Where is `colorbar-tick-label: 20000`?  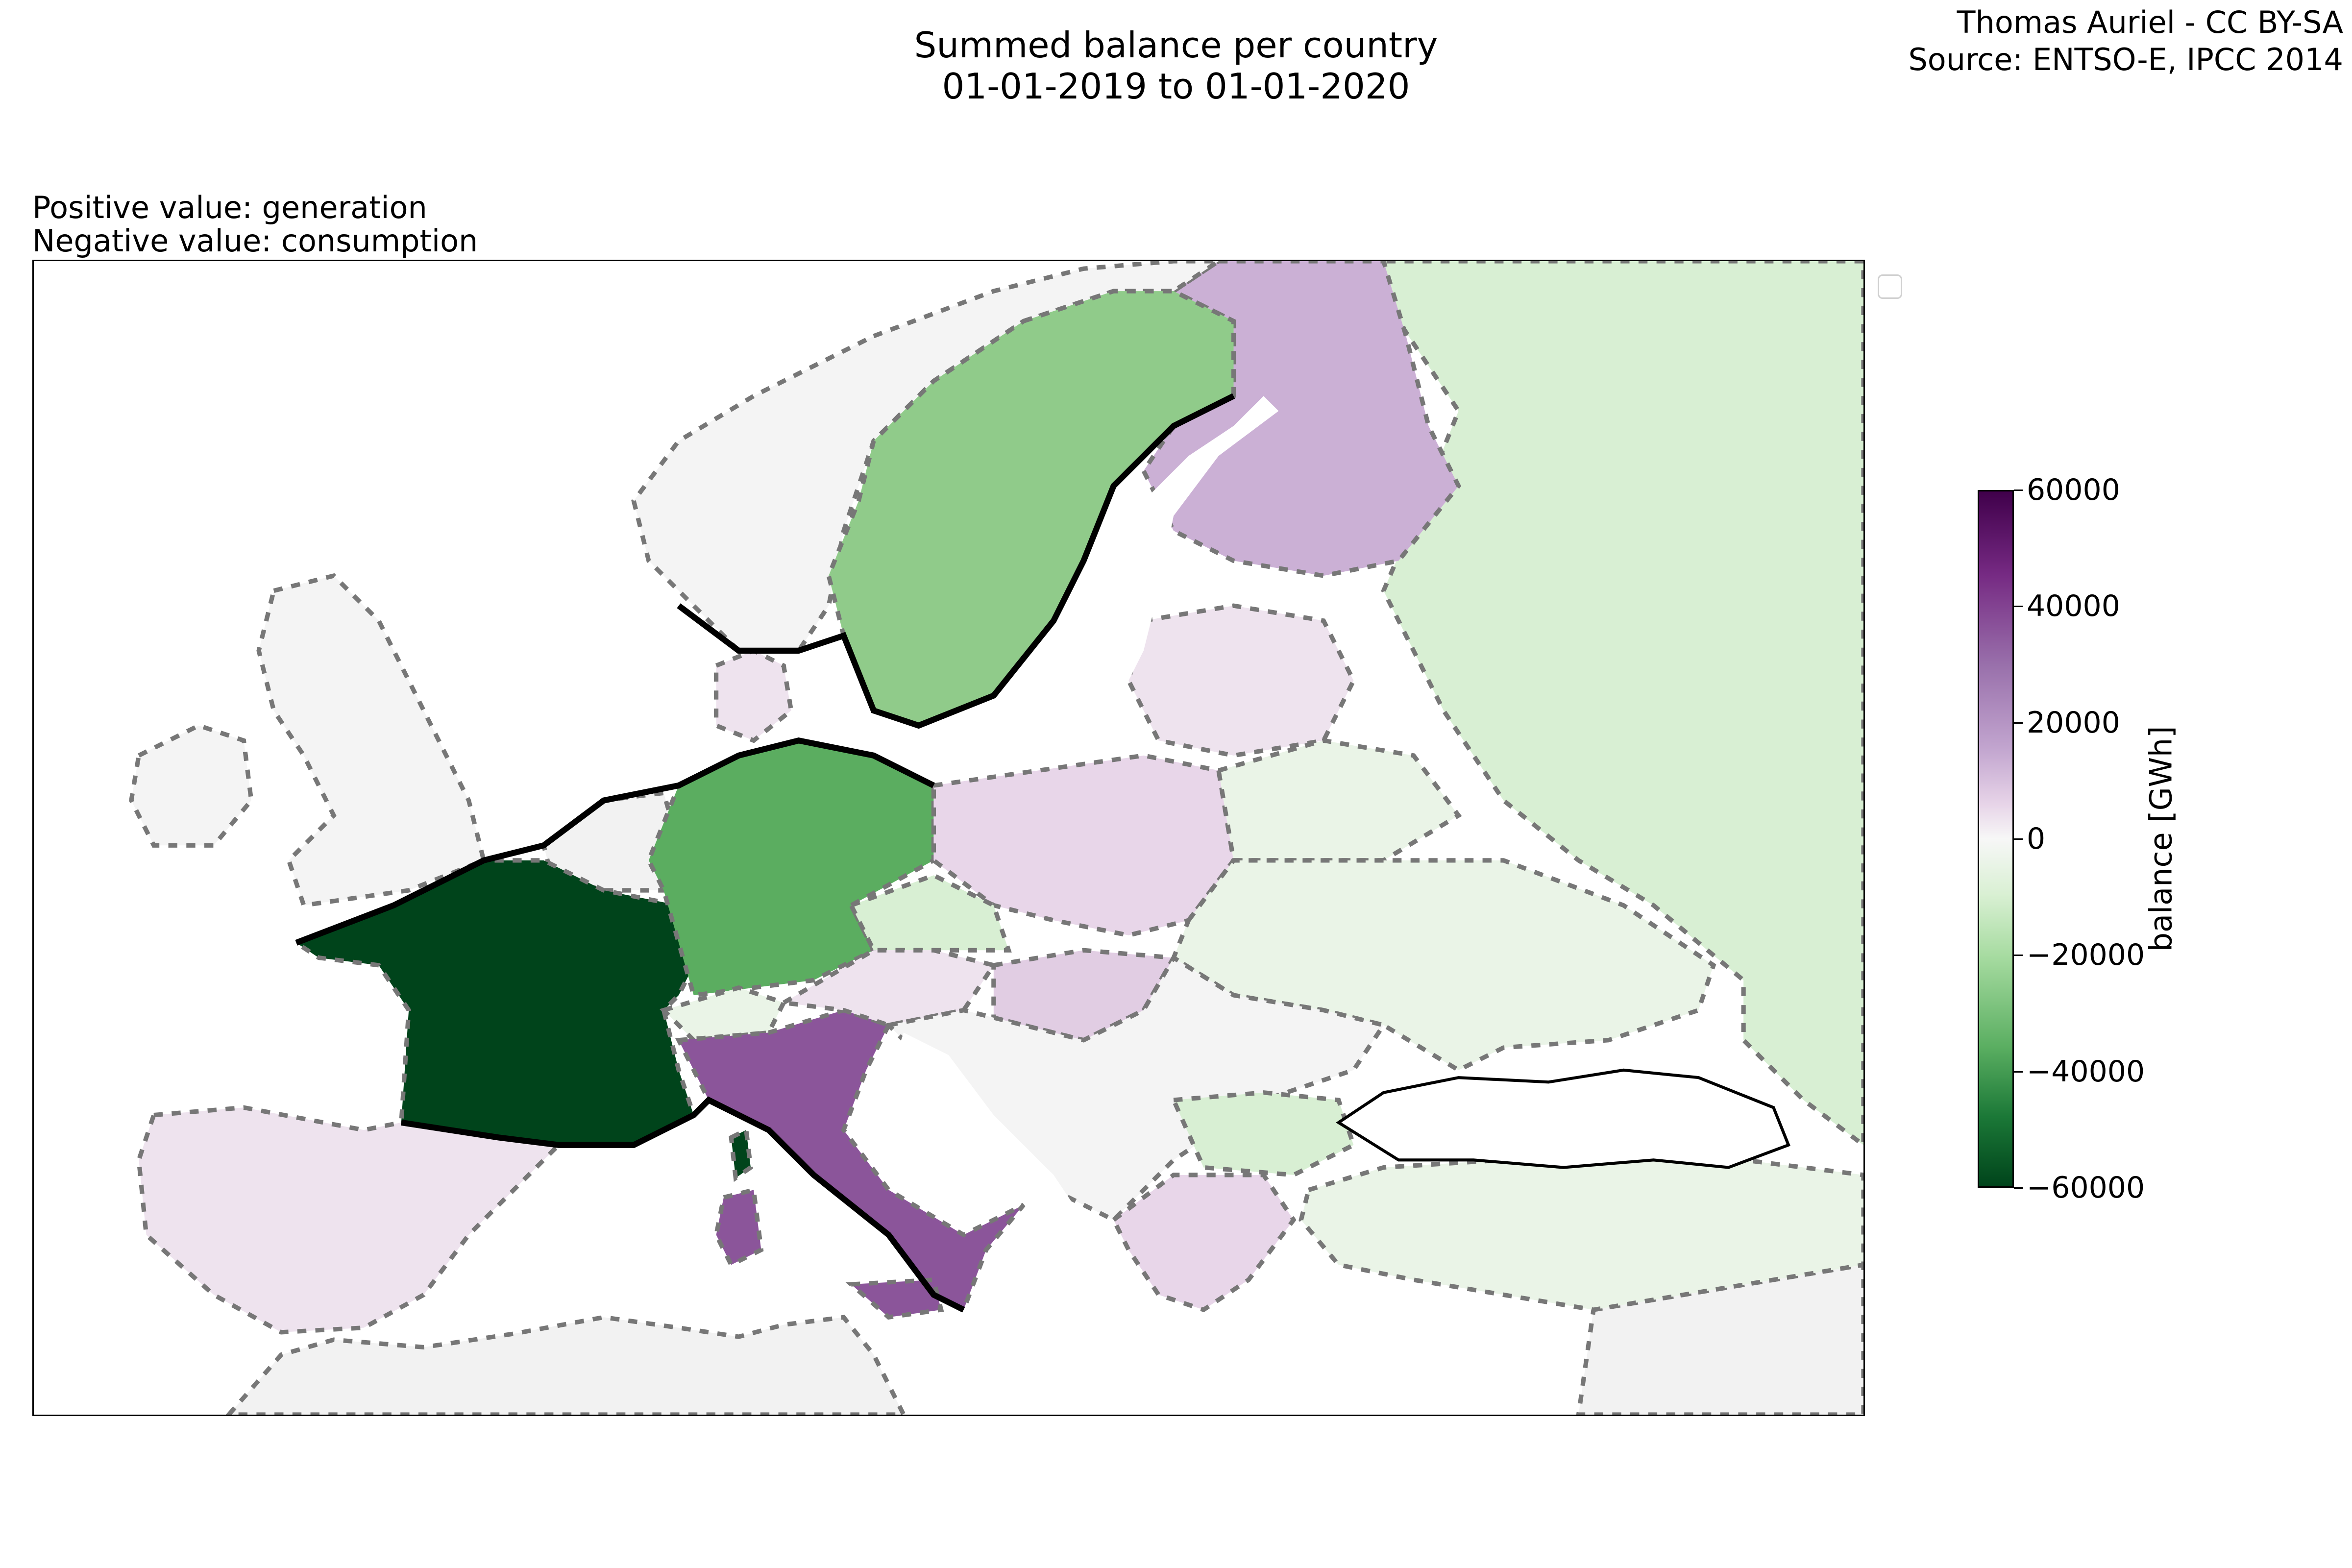 colorbar-tick-label: 20000 is located at coordinates (2073, 722).